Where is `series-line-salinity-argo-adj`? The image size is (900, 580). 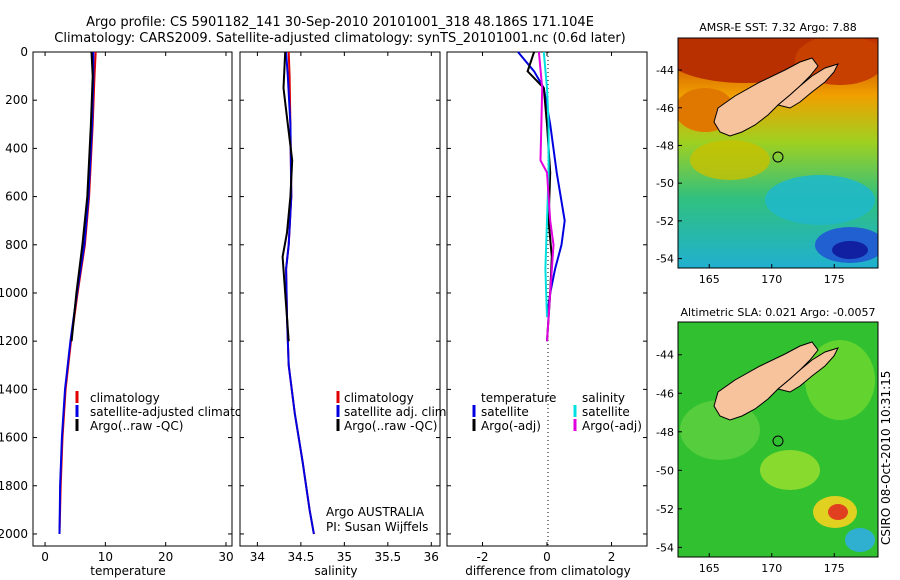
series-line-salinity-argo-adj is located at coordinates (546, 196).